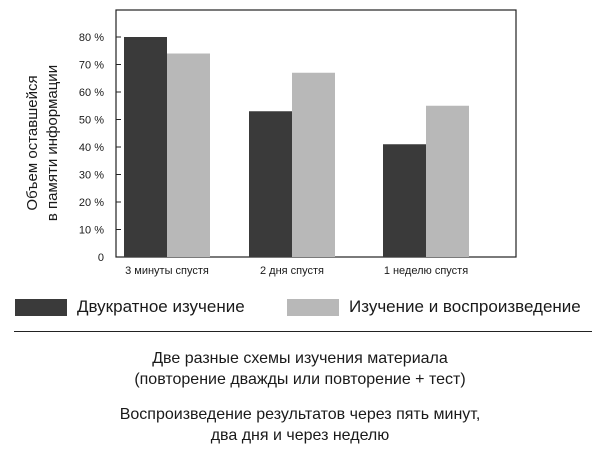 Image resolution: width=600 pixels, height=463 pixels. What do you see at coordinates (167, 271) in the screenshot?
I see `x-tick-label: 3 минуты спустя` at bounding box center [167, 271].